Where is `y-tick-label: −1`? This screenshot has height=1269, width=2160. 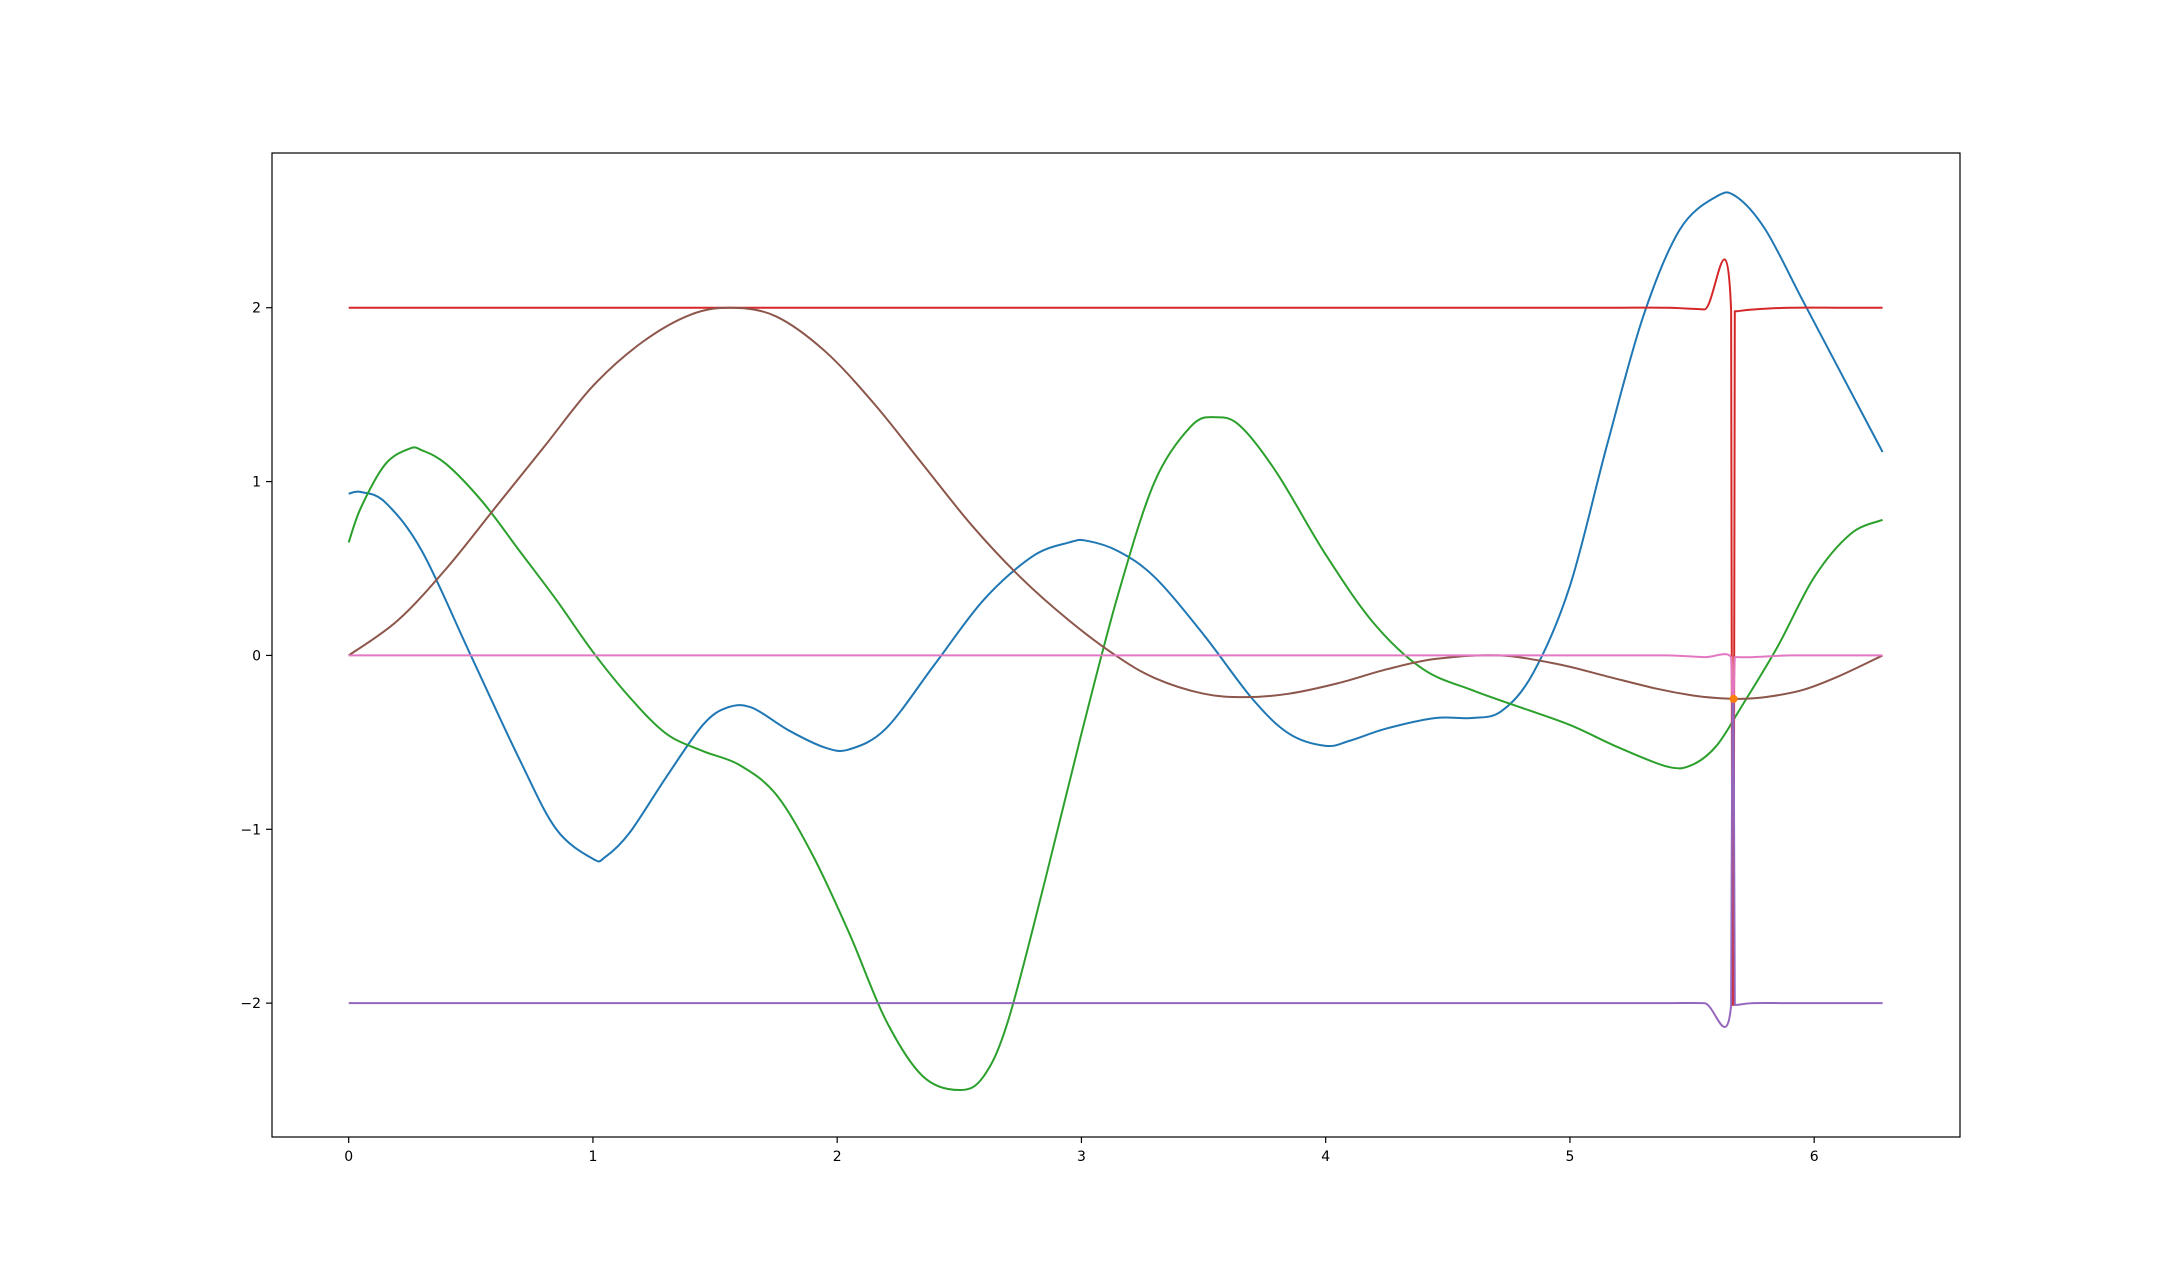
y-tick-label: −1 is located at coordinates (250, 830).